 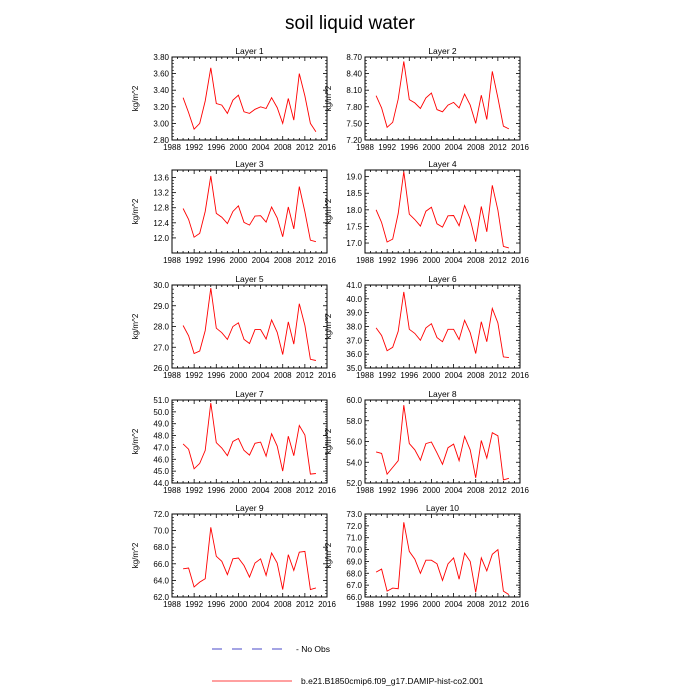 I want to click on y-tick-label: 56.0, so click(x=354, y=442).